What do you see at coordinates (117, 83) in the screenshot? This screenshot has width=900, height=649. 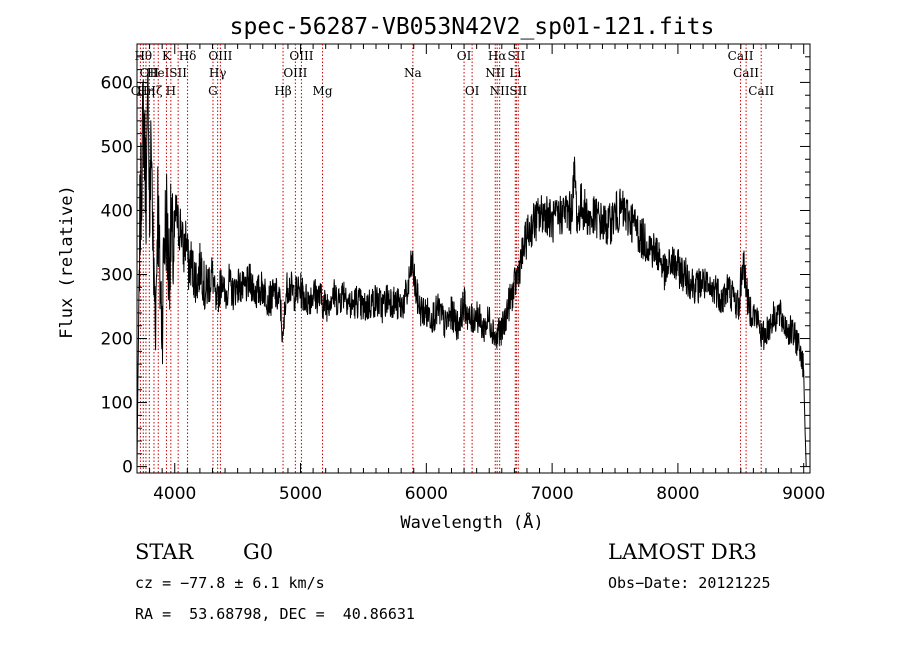 I see `y-tick-label: 600` at bounding box center [117, 83].